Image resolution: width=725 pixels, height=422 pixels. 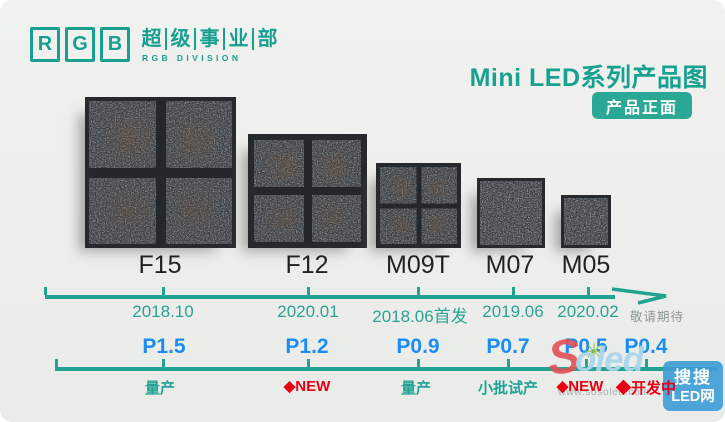 What do you see at coordinates (418, 346) in the screenshot?
I see `pitch-p0-9: P0.9` at bounding box center [418, 346].